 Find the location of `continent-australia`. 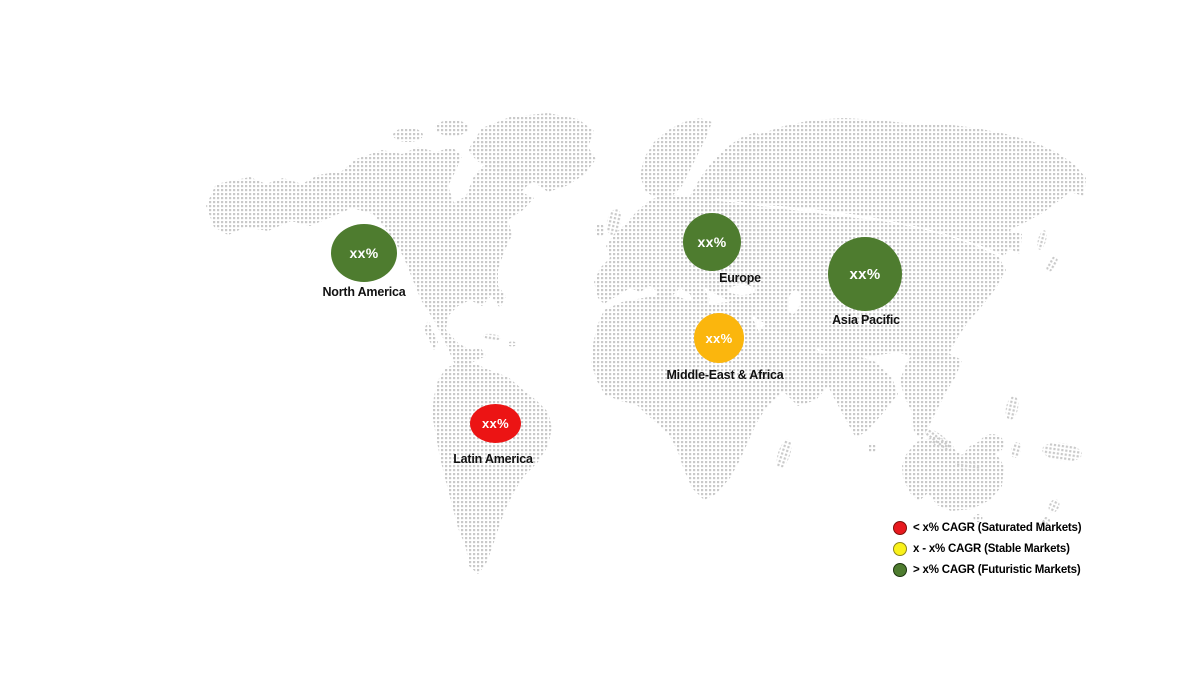

continent-australia is located at coordinates (953, 474).